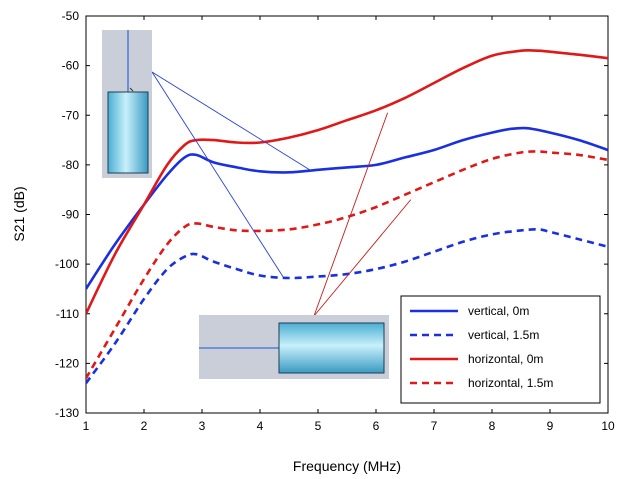 The width and height of the screenshot is (624, 479). I want to click on y-tick-label: -80, so click(71, 165).